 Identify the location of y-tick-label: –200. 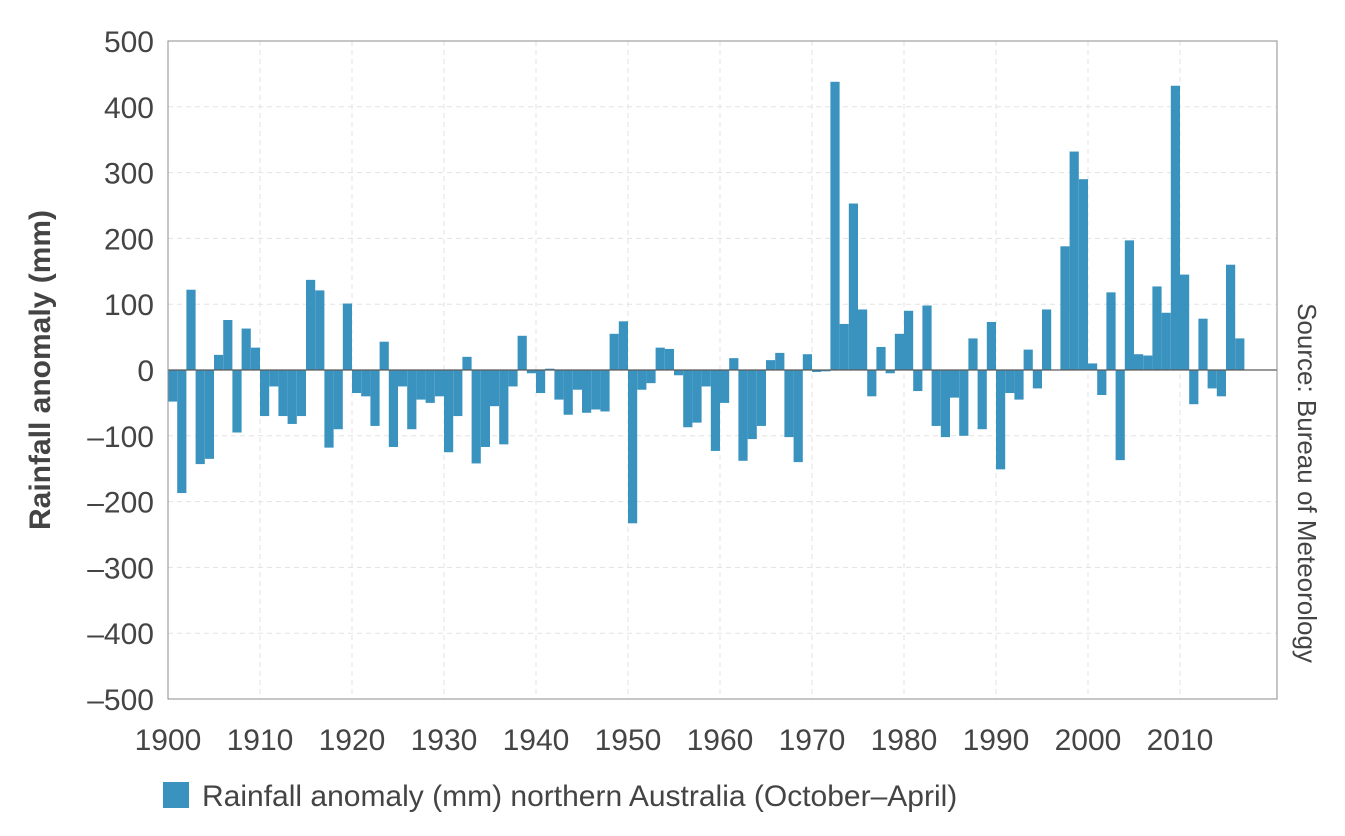
(120, 503).